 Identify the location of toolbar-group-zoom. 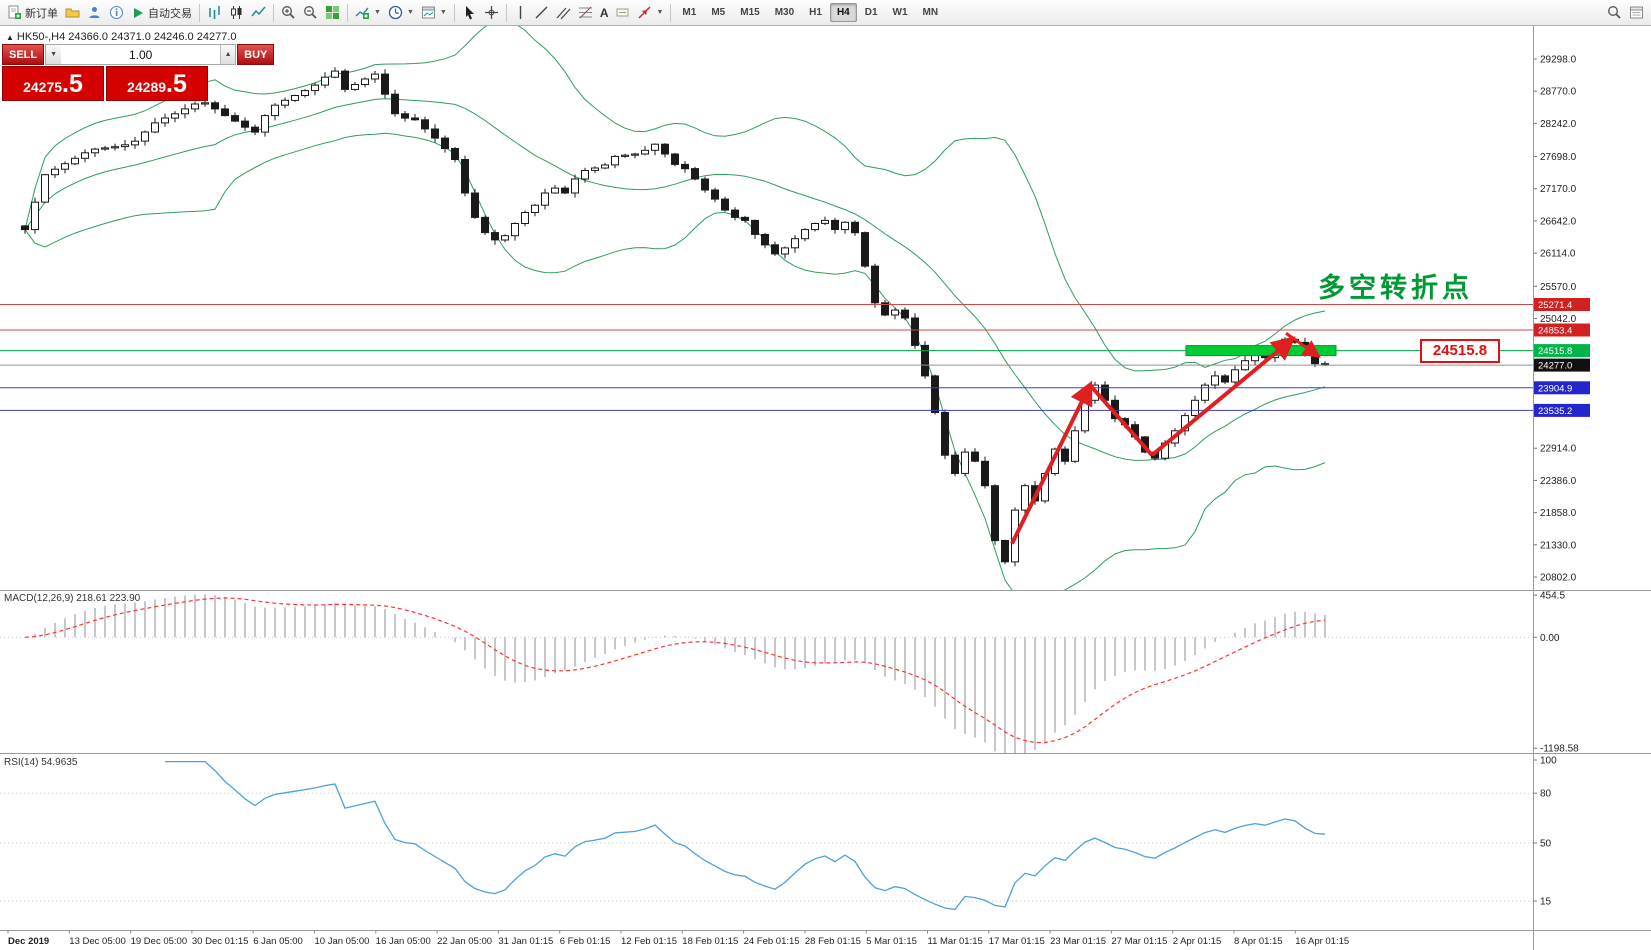
(310, 13).